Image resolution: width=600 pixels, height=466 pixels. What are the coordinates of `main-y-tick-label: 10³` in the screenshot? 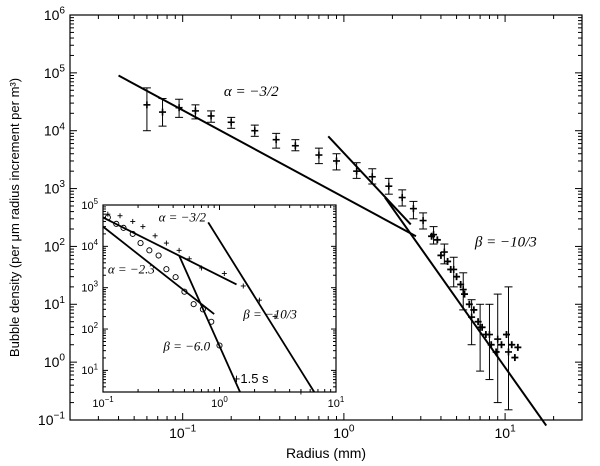 It's located at (55, 187).